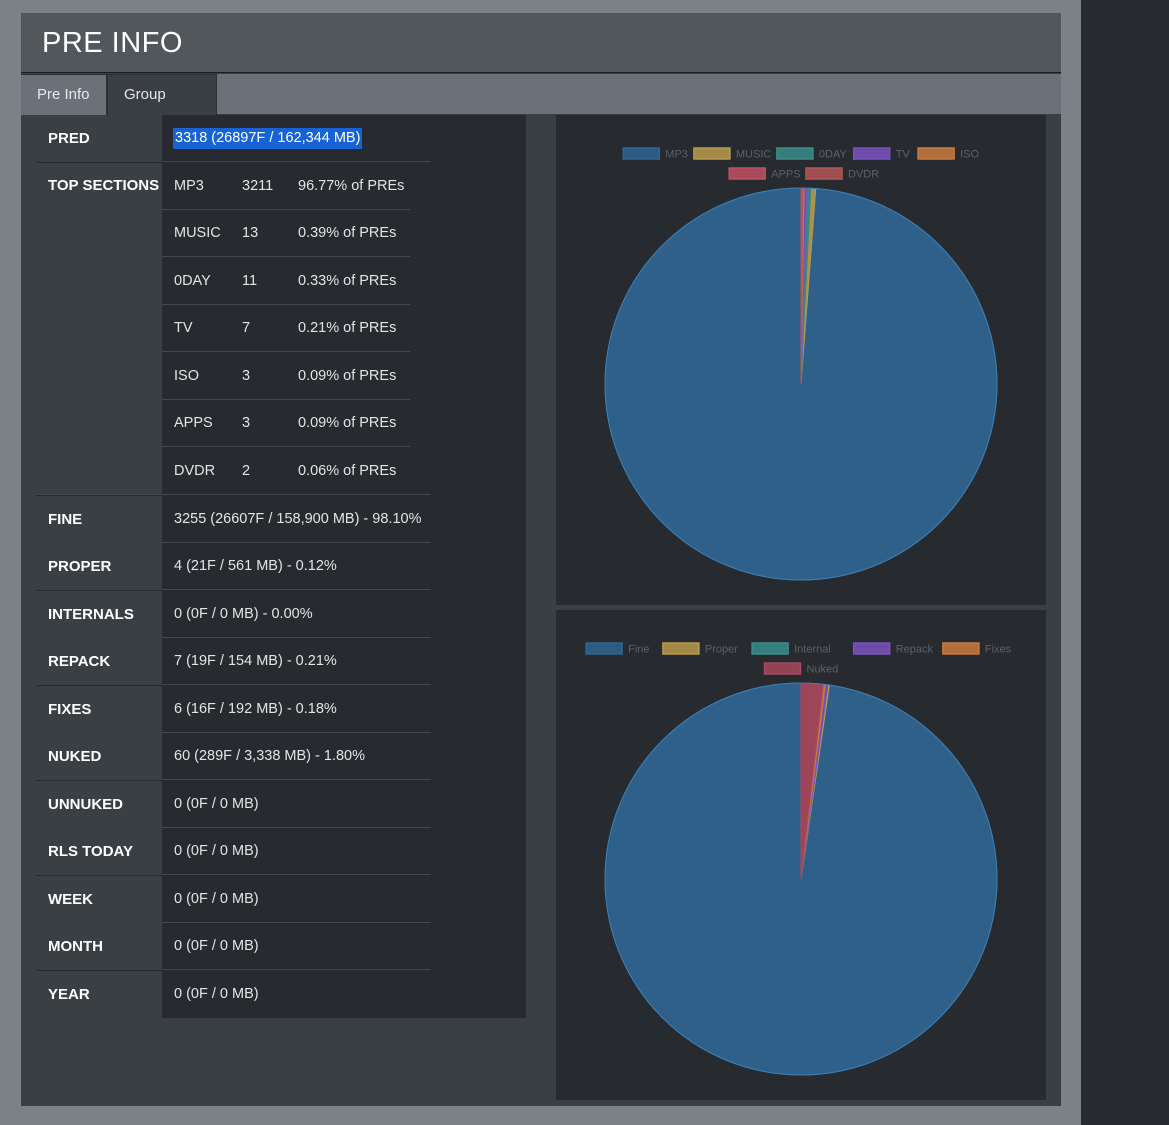  What do you see at coordinates (99, 329) in the screenshot?
I see `stat-label-top-sections: TOP SECTIONS` at bounding box center [99, 329].